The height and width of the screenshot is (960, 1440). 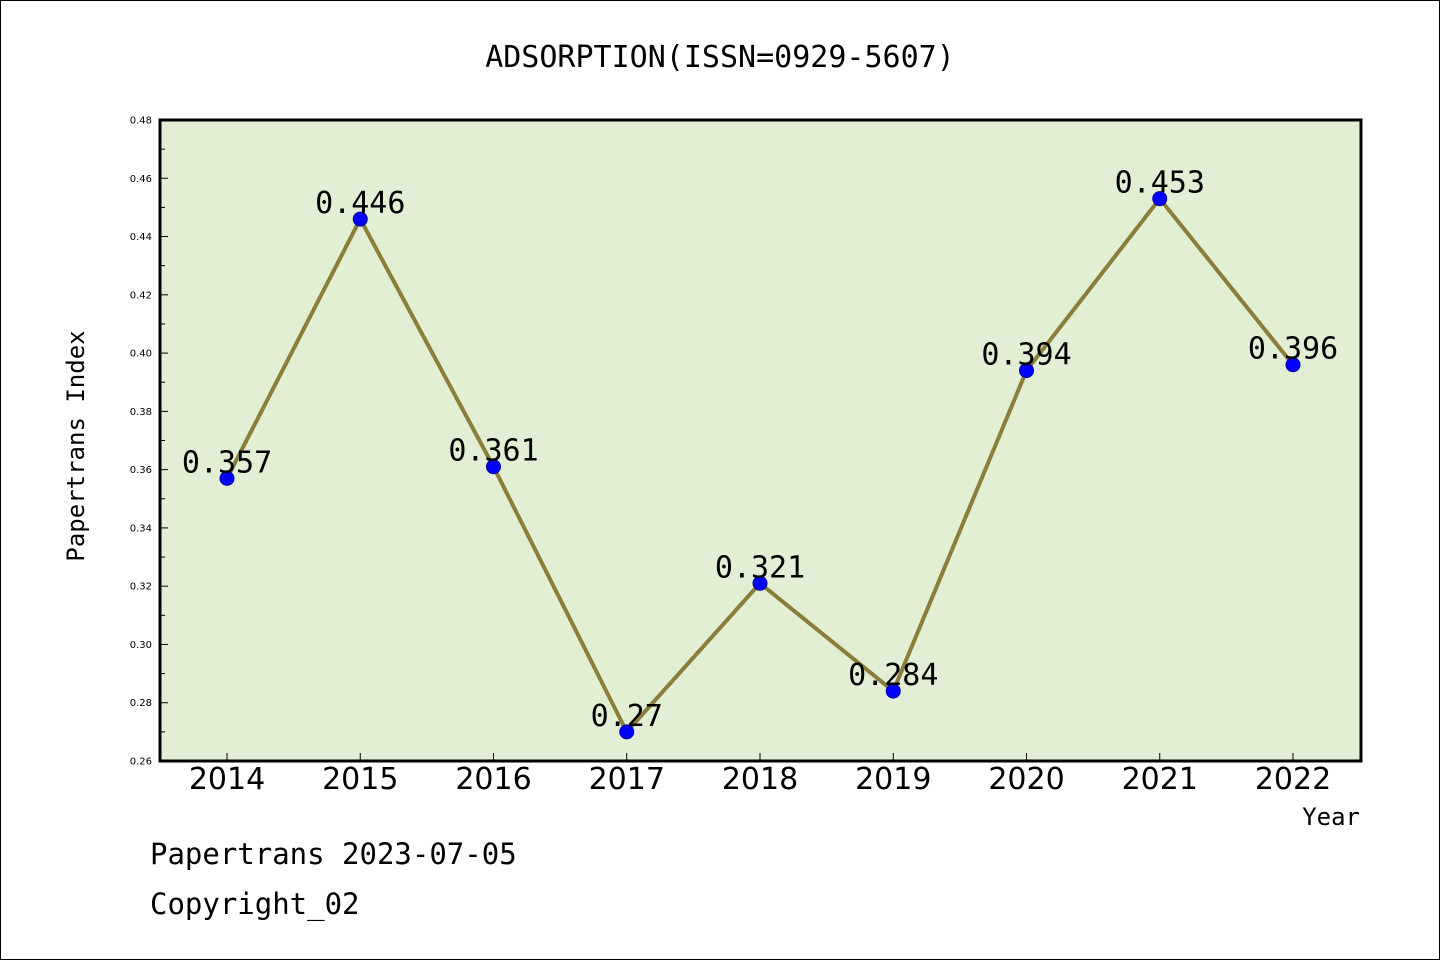 I want to click on data-label: 0.361, so click(x=493, y=451).